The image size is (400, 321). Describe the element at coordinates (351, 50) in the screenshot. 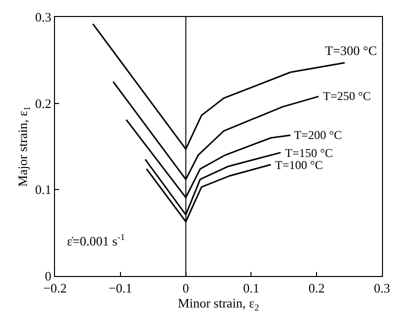

I see `series-label: T=300 °C` at that location.